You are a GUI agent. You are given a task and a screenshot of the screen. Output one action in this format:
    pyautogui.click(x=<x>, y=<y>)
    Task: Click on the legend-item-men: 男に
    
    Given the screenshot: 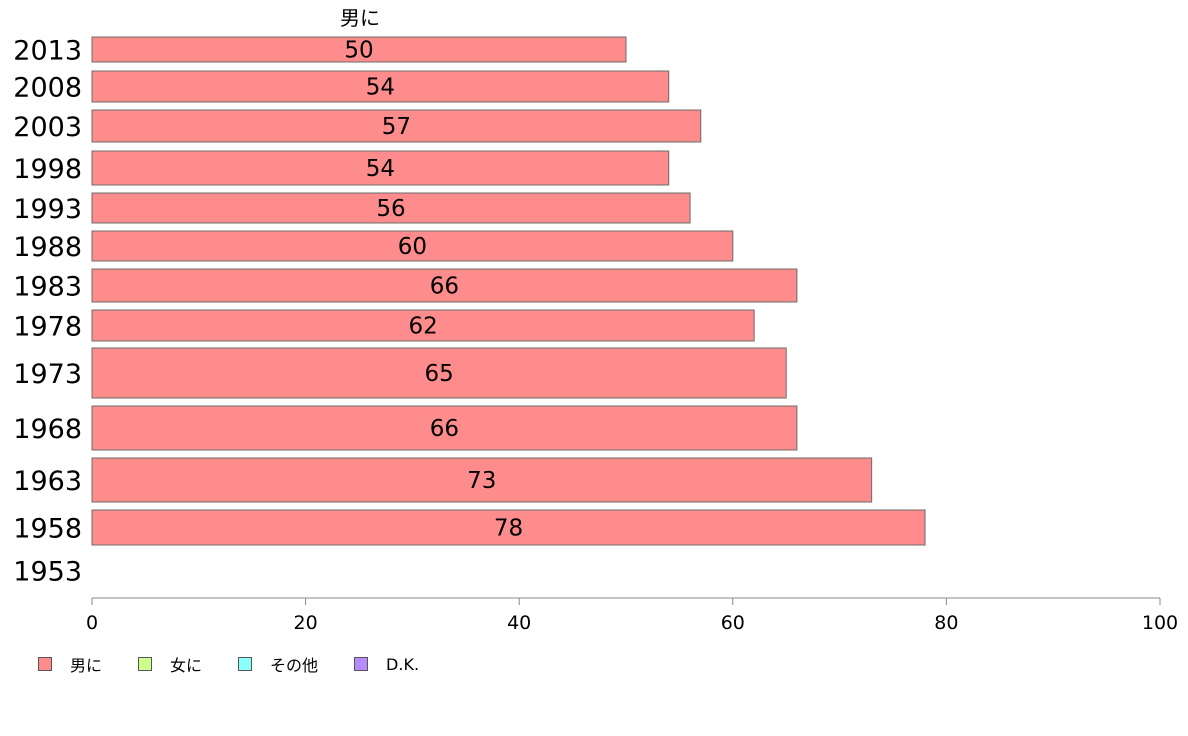 What is the action you would take?
    pyautogui.click(x=70, y=664)
    